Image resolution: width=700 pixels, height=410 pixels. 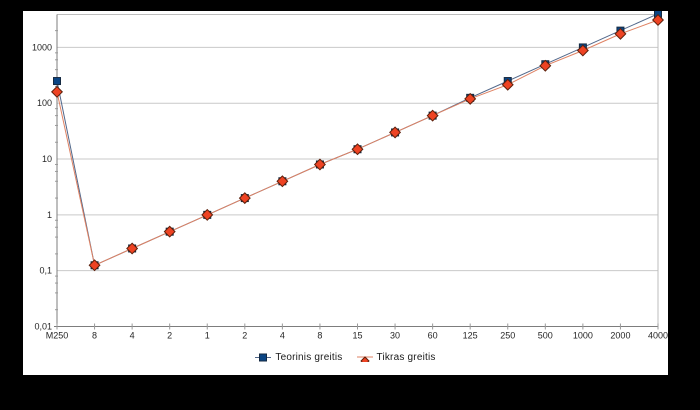 I want to click on x-axis-label: 2000, so click(x=620, y=336).